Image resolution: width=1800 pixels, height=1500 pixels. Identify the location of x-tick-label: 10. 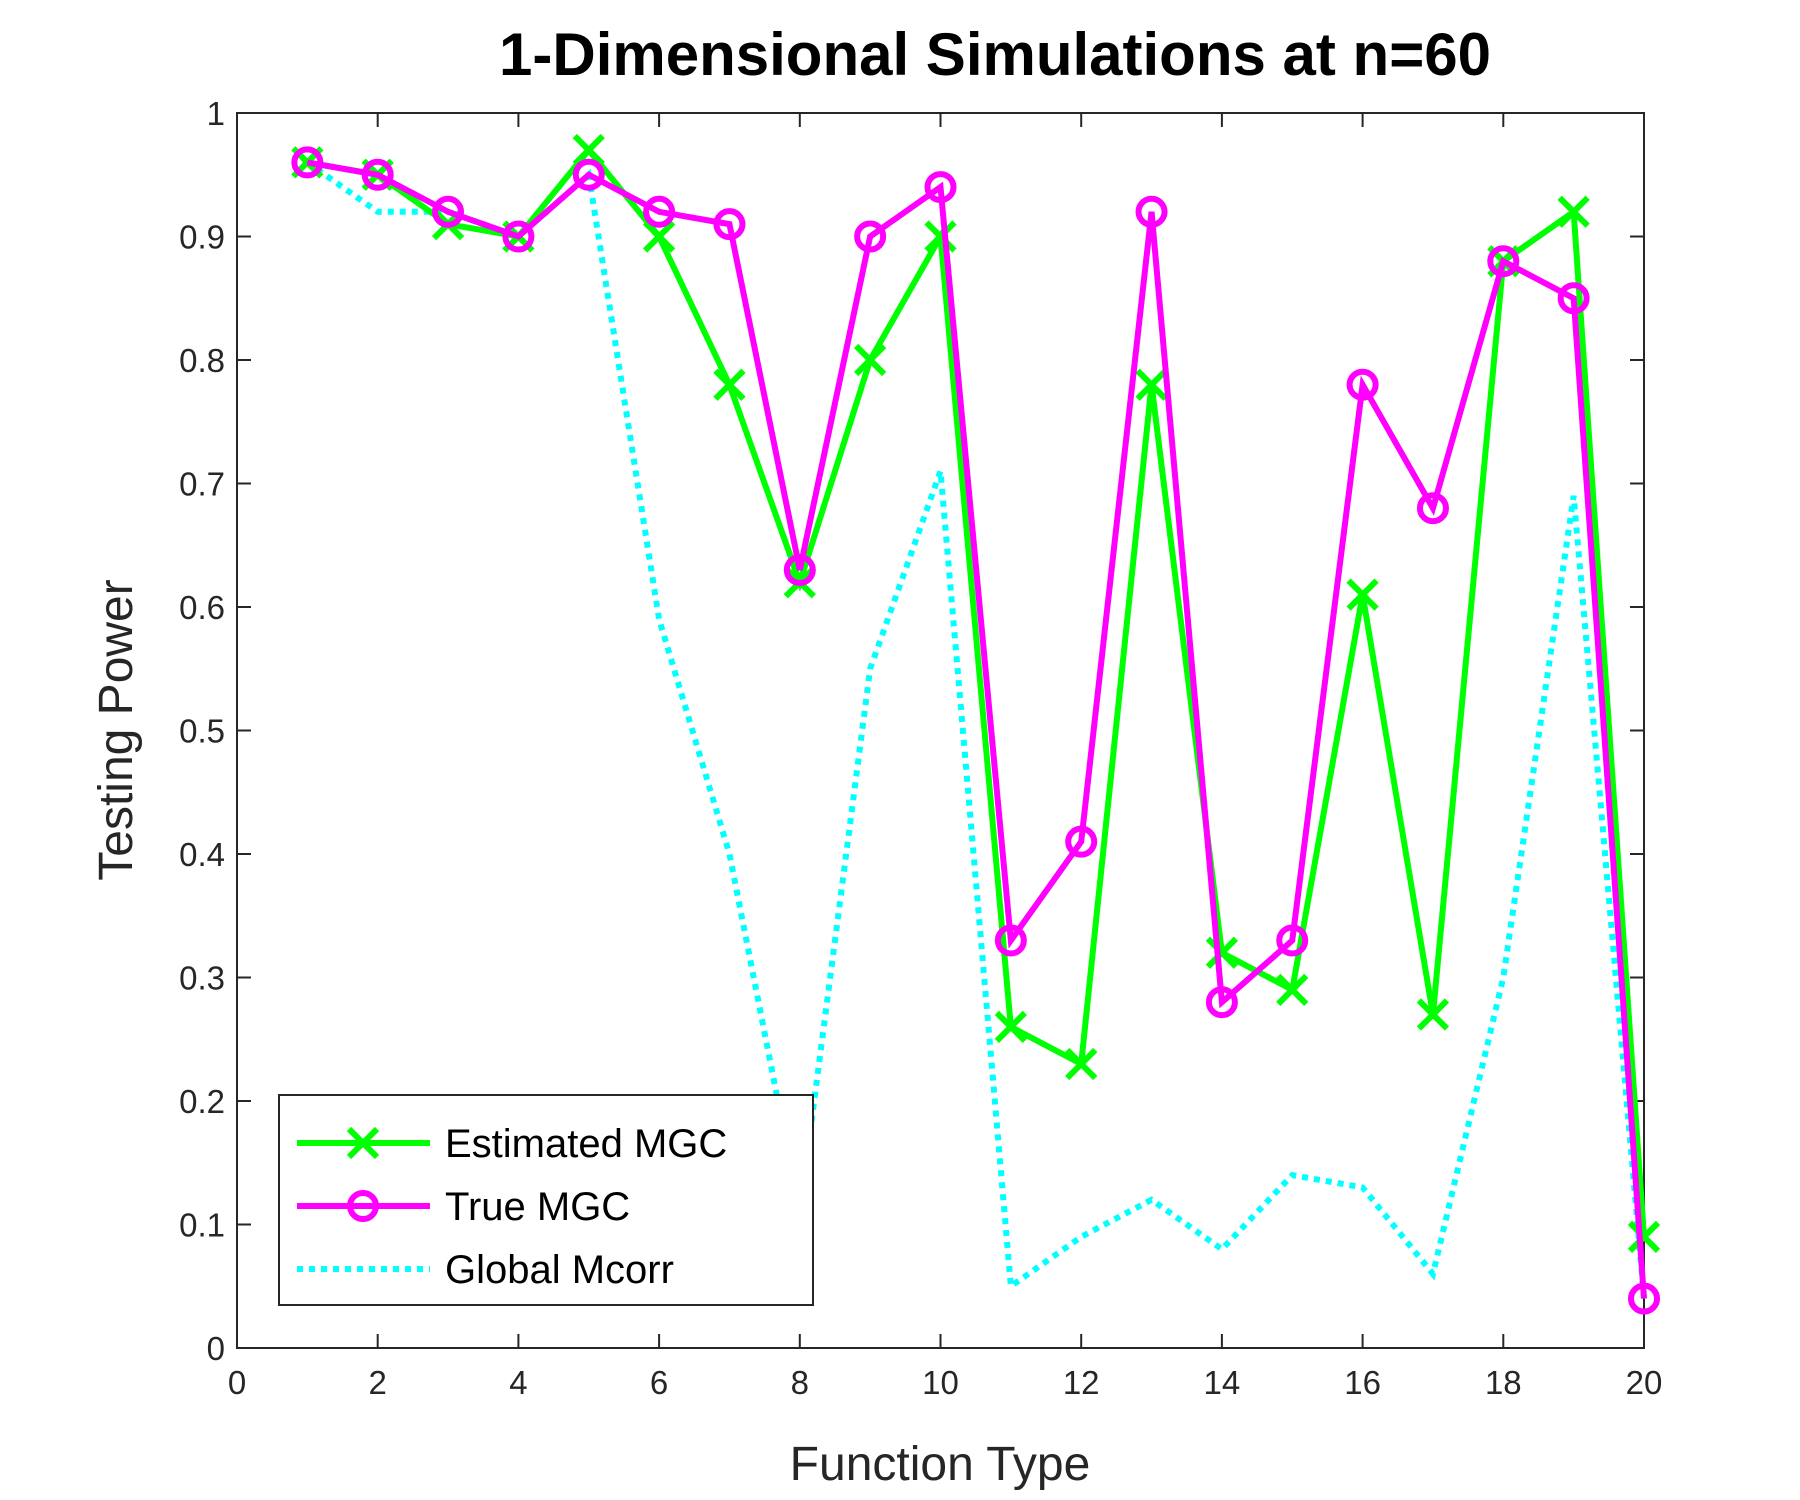
(940, 1382).